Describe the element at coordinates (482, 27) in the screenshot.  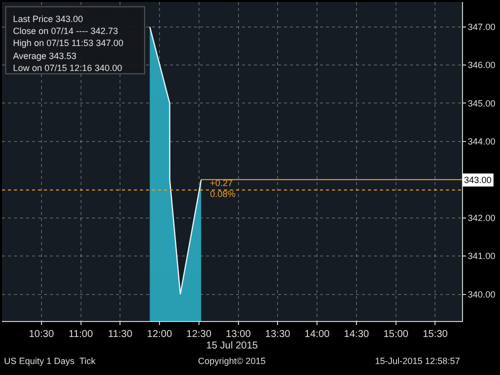
I see `y-tick-label: 347.00` at that location.